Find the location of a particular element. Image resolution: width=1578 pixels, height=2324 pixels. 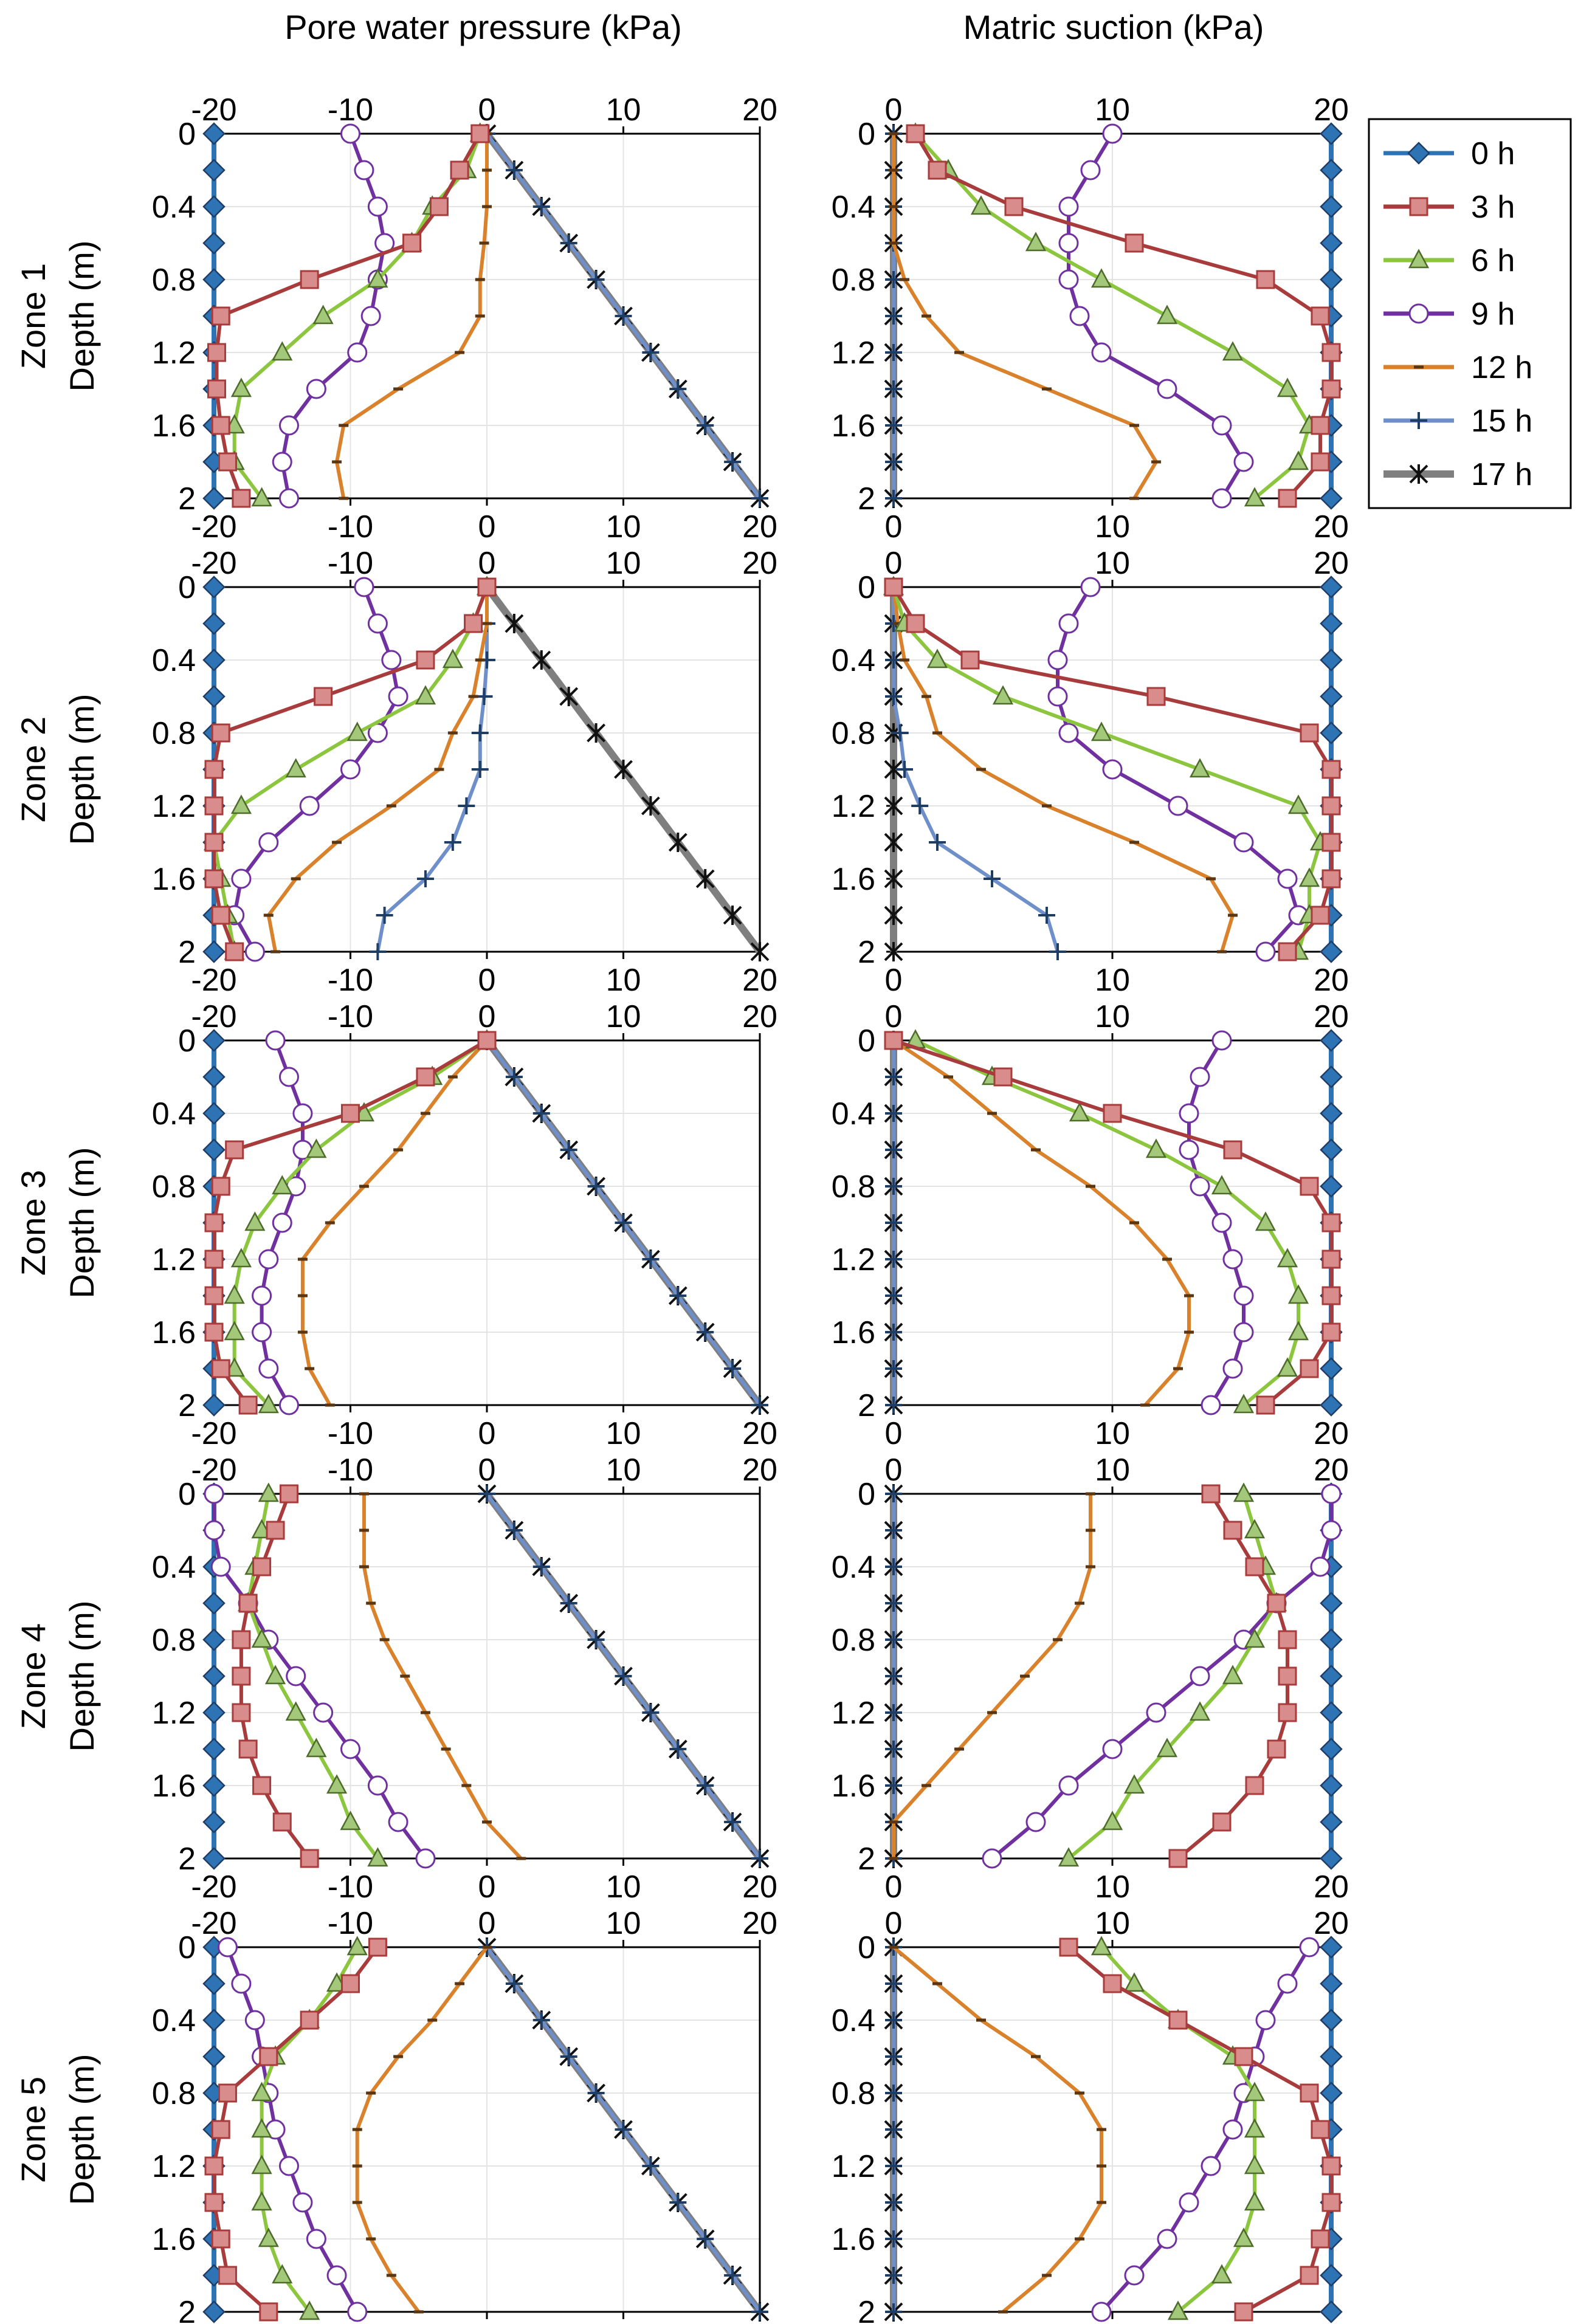

series-line-3-h is located at coordinates (1200, 2129).